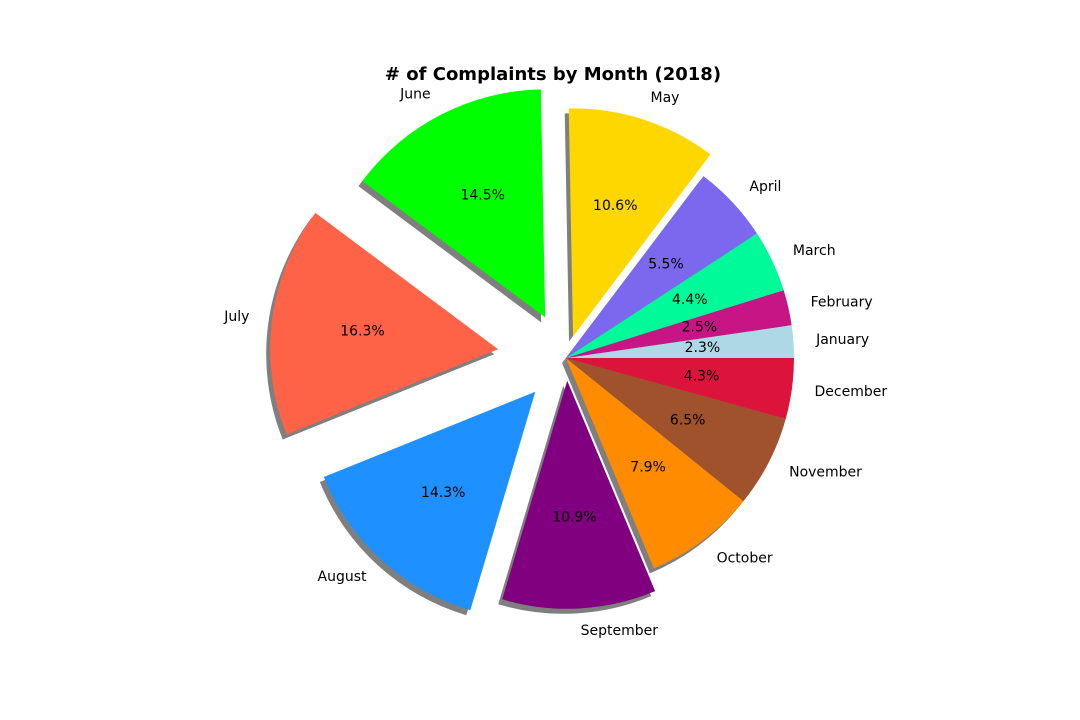  What do you see at coordinates (553, 74) in the screenshot?
I see `chart-title: # of Complaints by Month (2018)` at bounding box center [553, 74].